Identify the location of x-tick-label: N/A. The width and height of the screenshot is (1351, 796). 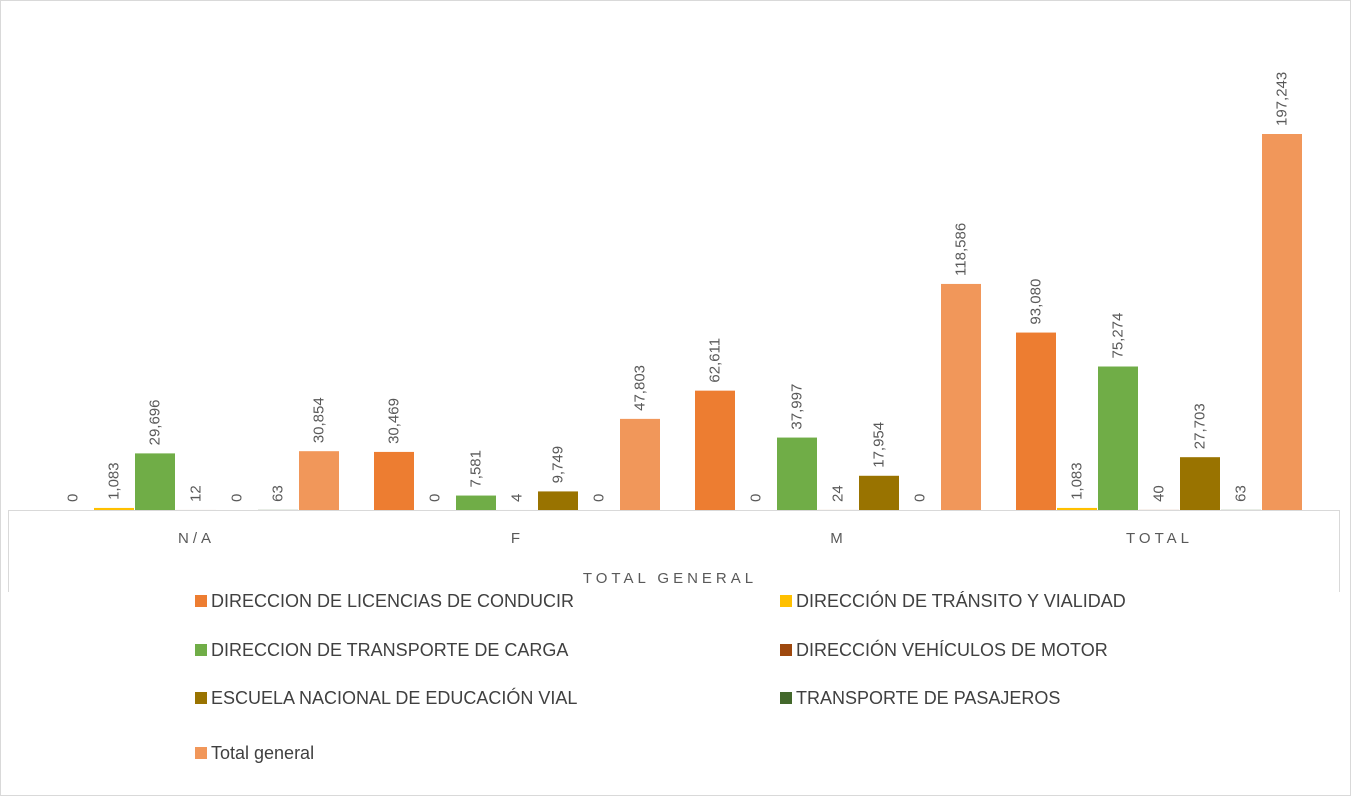
(196, 538).